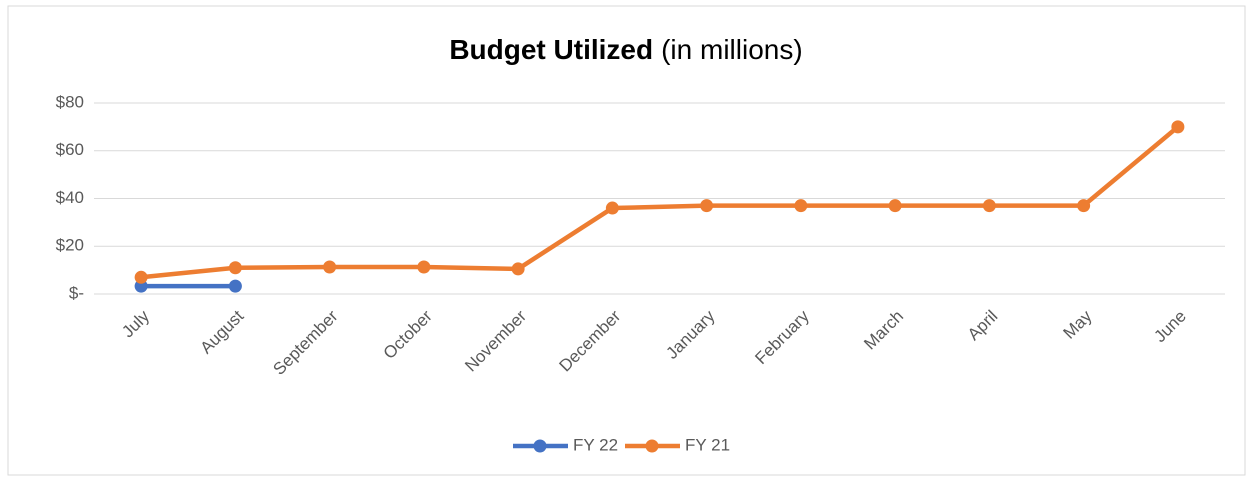 This screenshot has width=1253, height=480. Describe the element at coordinates (70, 245) in the screenshot. I see `y-tick-label: $20` at that location.